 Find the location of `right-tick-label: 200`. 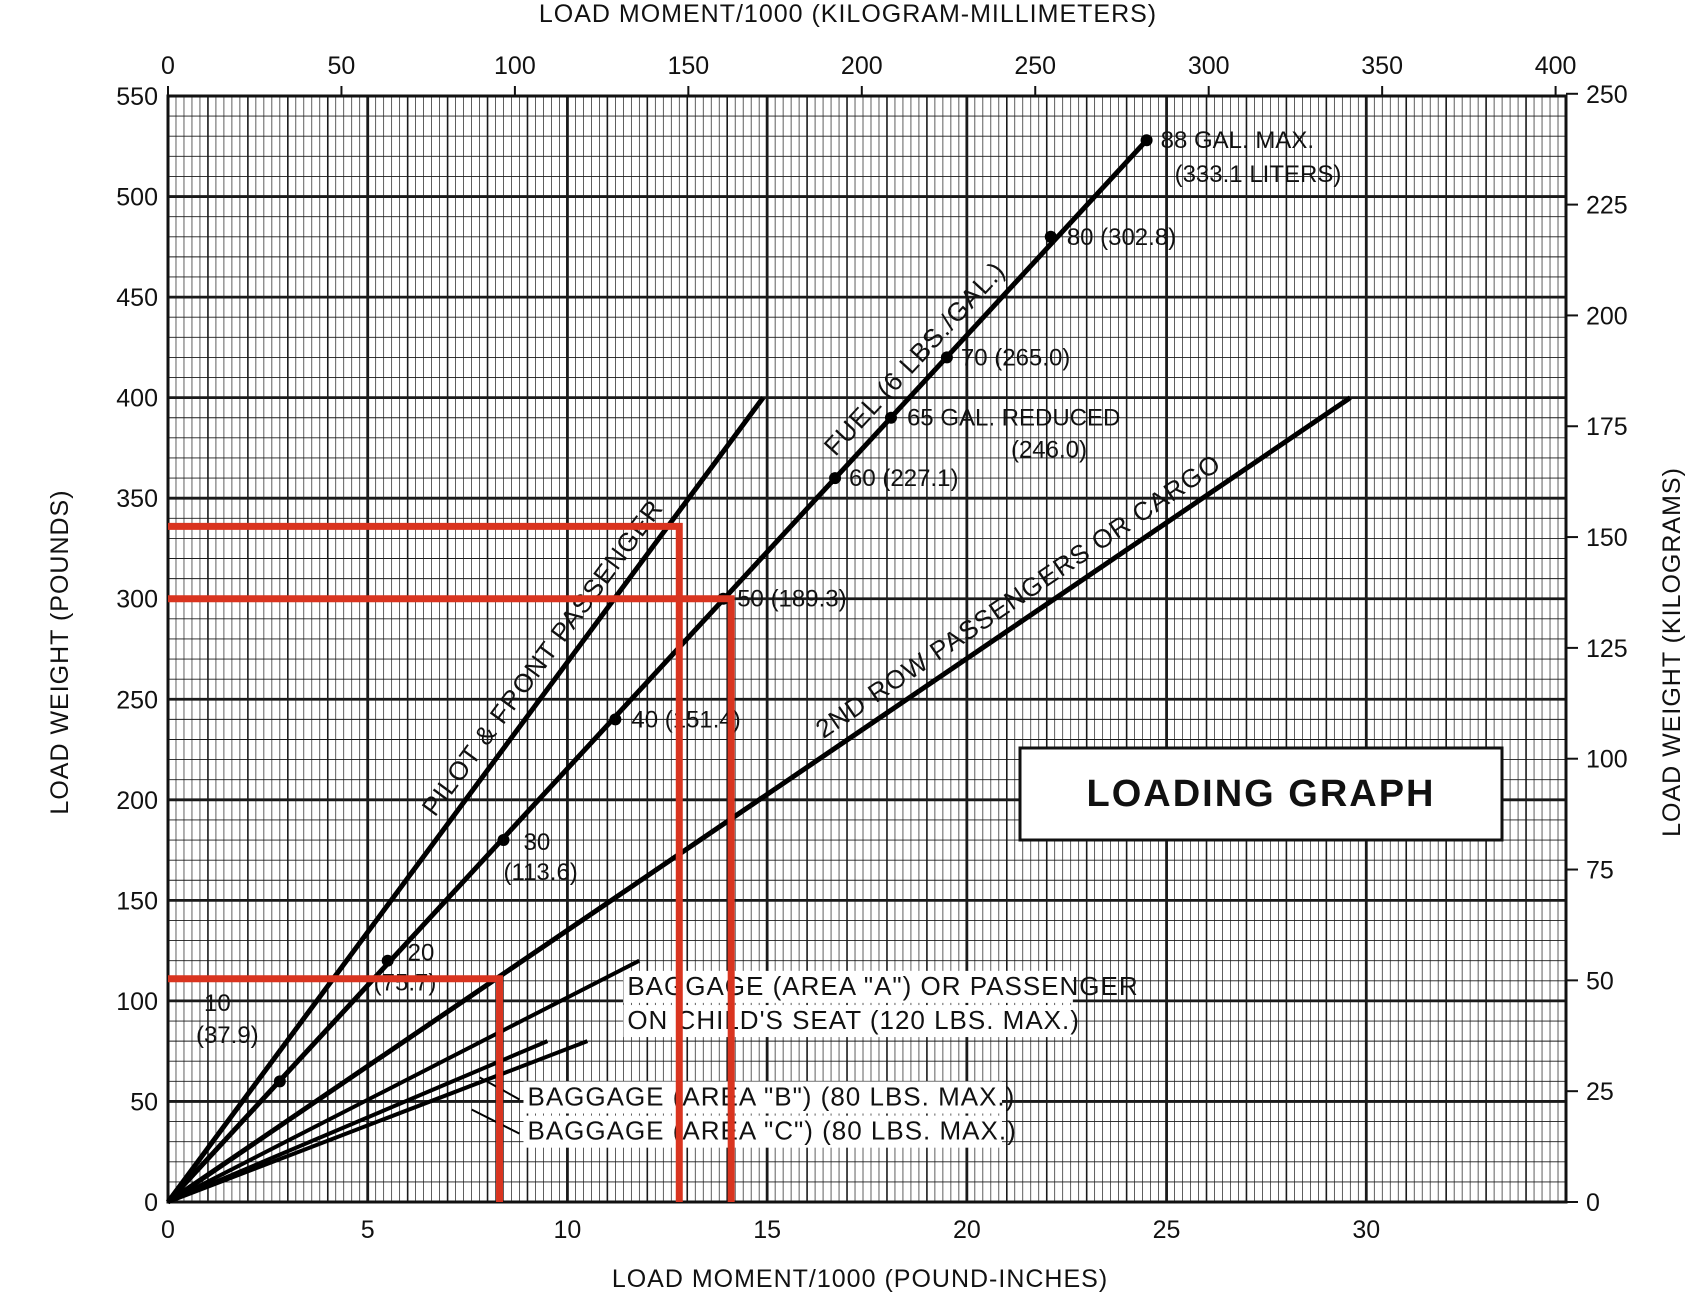

right-tick-label: 200 is located at coordinates (1607, 316).